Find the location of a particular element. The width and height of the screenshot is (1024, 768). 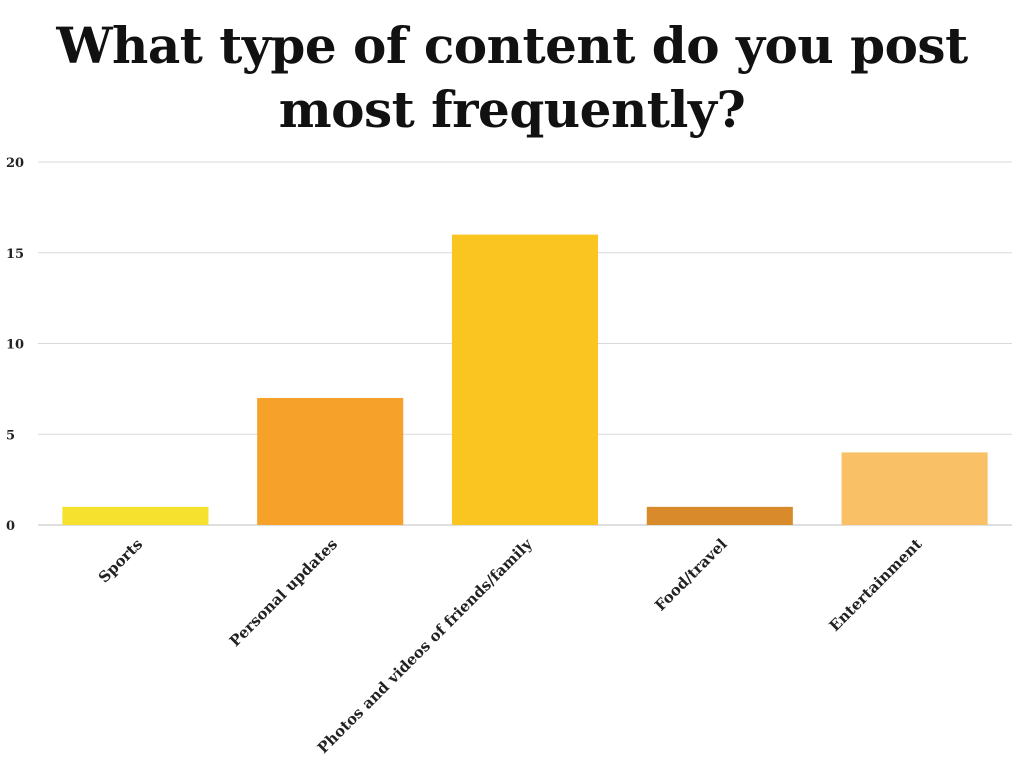

x-category-label: Personal updates is located at coordinates (283, 592).